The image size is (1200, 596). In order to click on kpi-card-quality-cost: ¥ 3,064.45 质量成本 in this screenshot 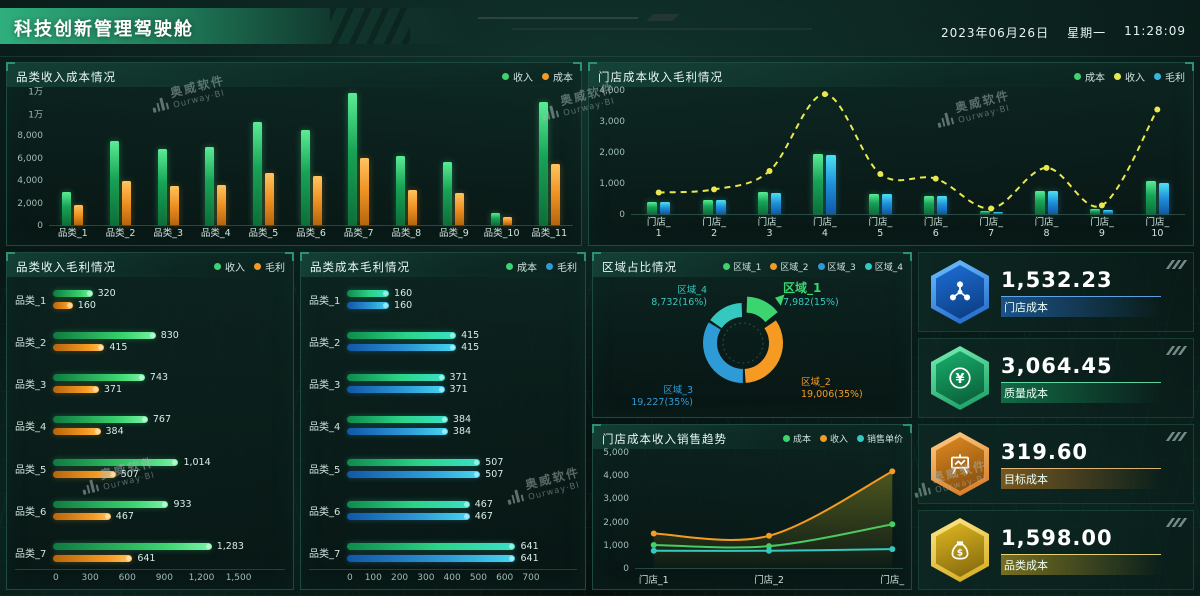, I will do `click(1056, 378)`.